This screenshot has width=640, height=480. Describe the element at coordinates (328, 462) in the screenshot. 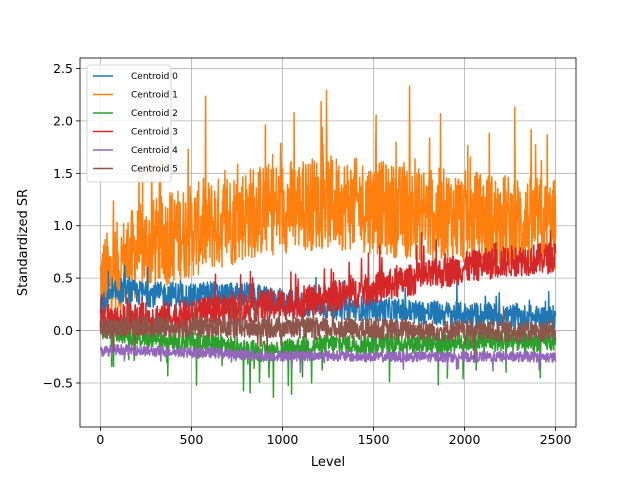

I see `x-axis-label: Level` at that location.